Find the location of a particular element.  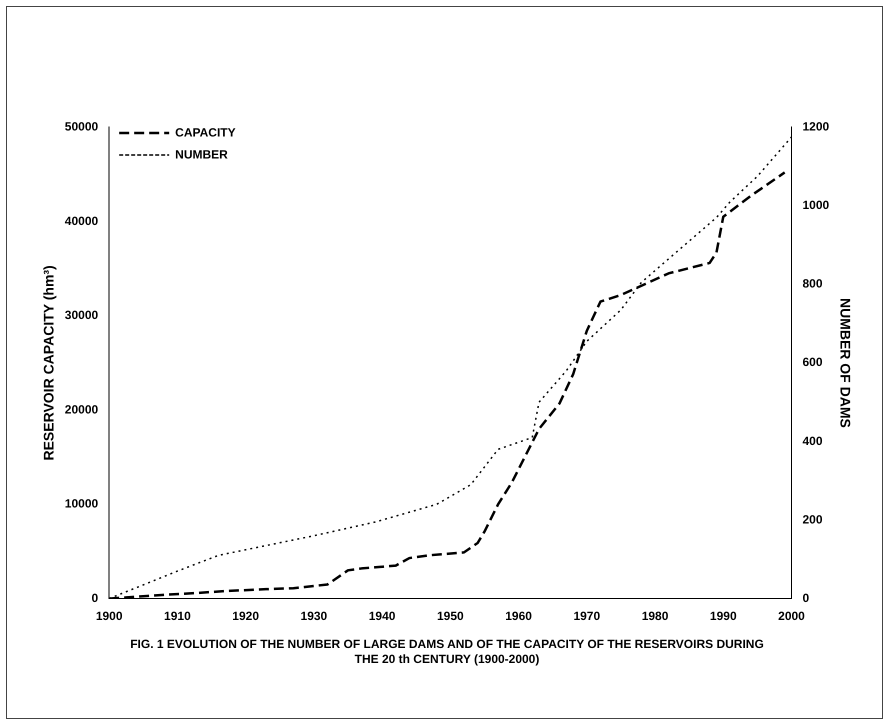

y2-tick-label: 0 is located at coordinates (806, 597).